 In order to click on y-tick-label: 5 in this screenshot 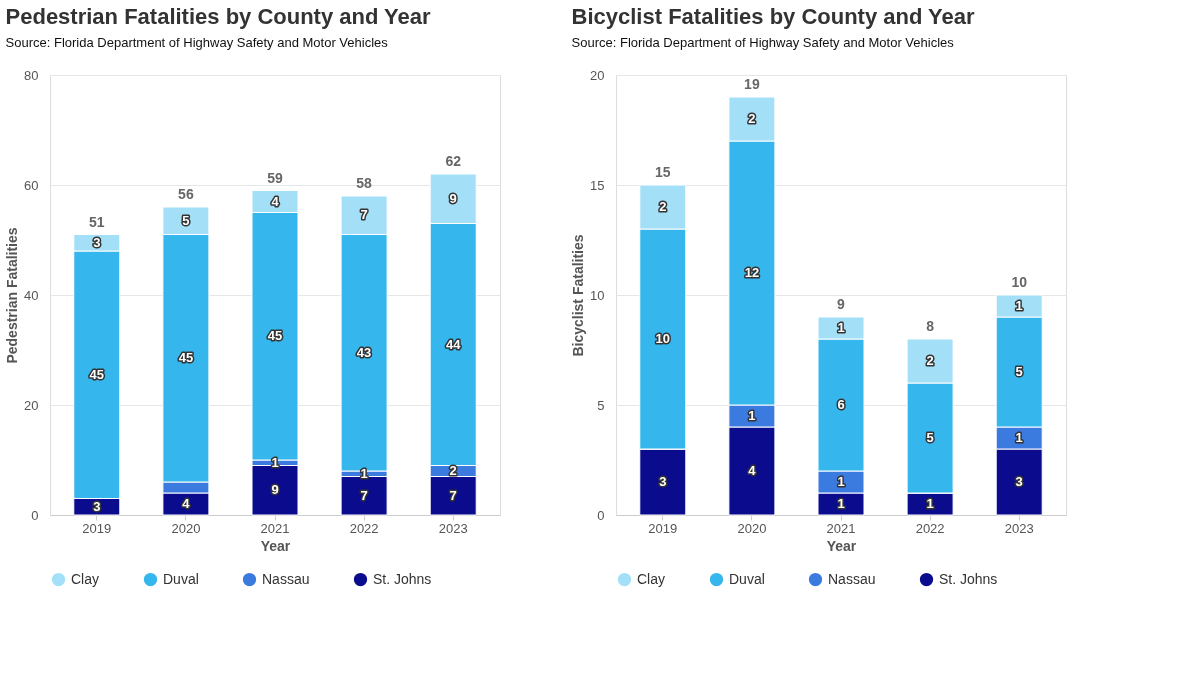, I will do `click(601, 405)`.